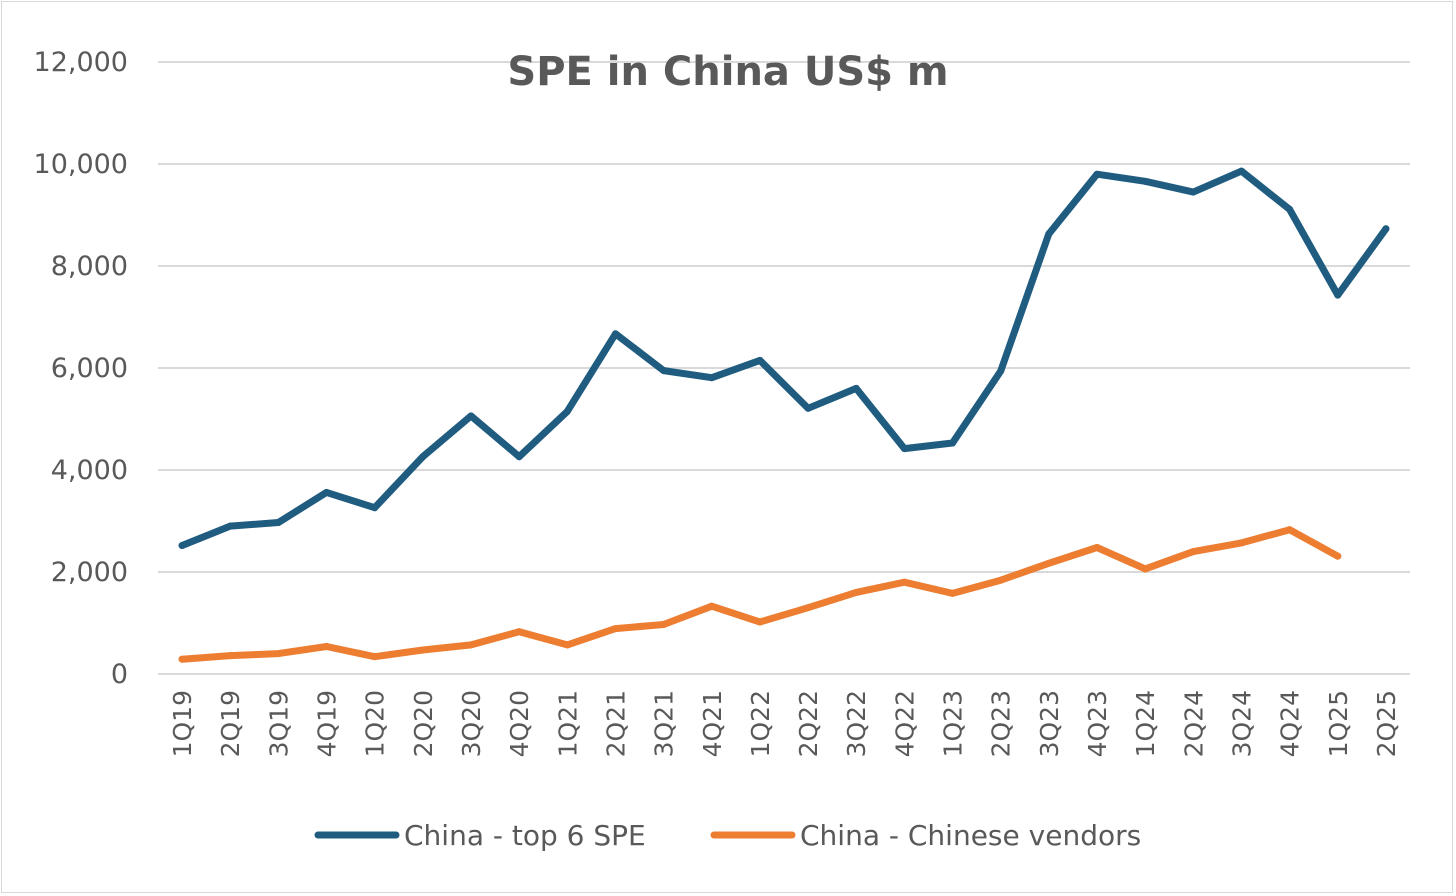 This screenshot has height=896, width=1456. What do you see at coordinates (615, 723) in the screenshot?
I see `x-tick-label: 2Q21` at bounding box center [615, 723].